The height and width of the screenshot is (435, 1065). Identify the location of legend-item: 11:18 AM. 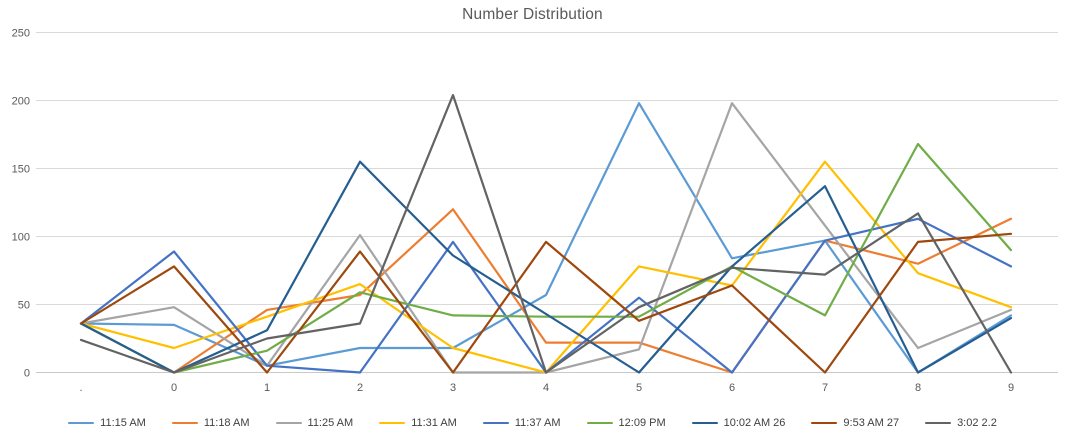
(210, 423).